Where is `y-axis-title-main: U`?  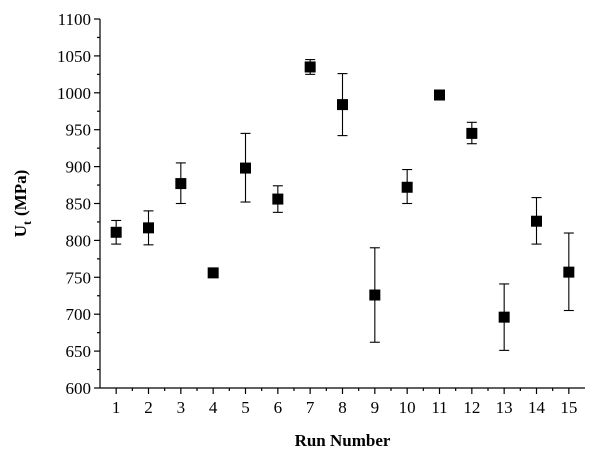 y-axis-title-main: U is located at coordinates (20, 231).